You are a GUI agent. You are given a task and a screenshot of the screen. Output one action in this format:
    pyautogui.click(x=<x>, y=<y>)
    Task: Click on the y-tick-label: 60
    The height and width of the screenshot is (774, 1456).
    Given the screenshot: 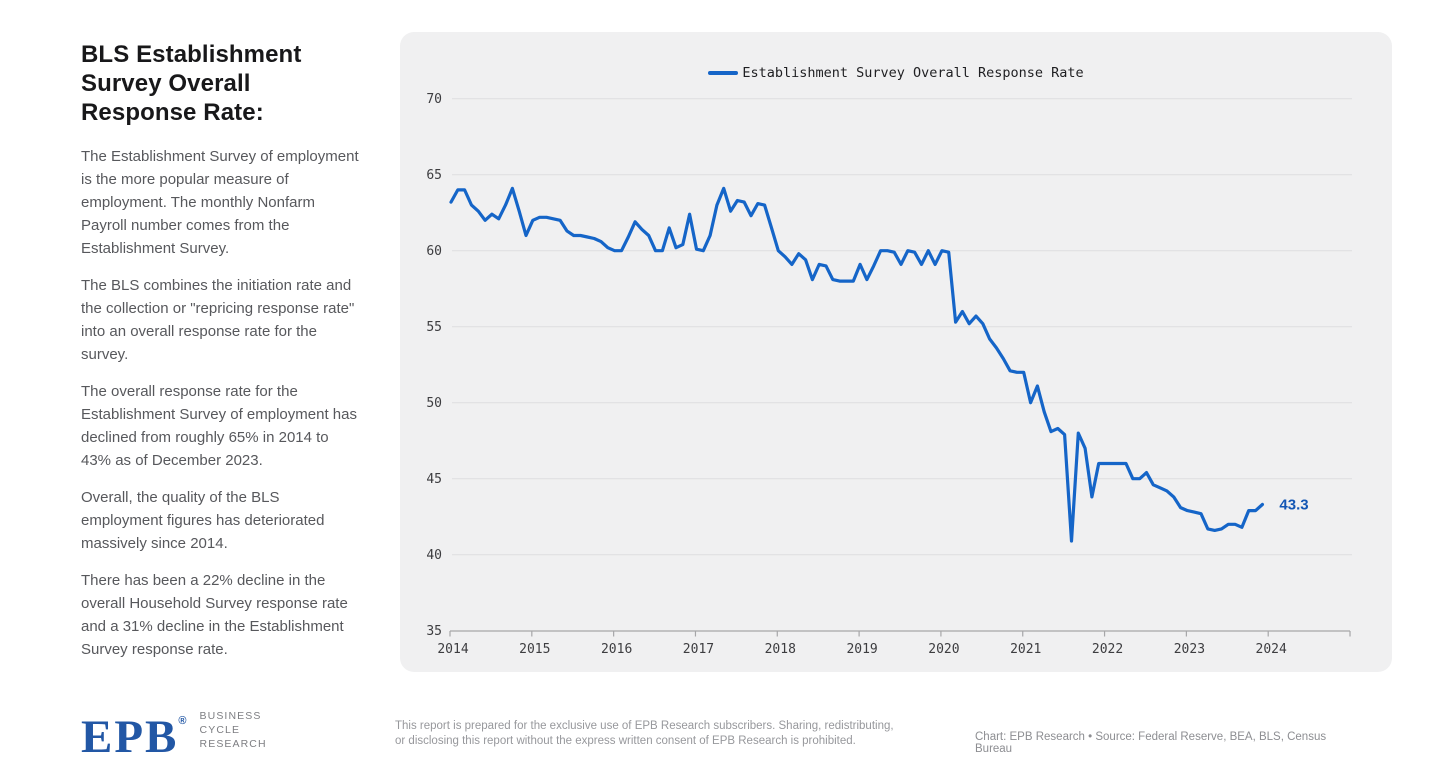 What is the action you would take?
    pyautogui.click(x=434, y=251)
    